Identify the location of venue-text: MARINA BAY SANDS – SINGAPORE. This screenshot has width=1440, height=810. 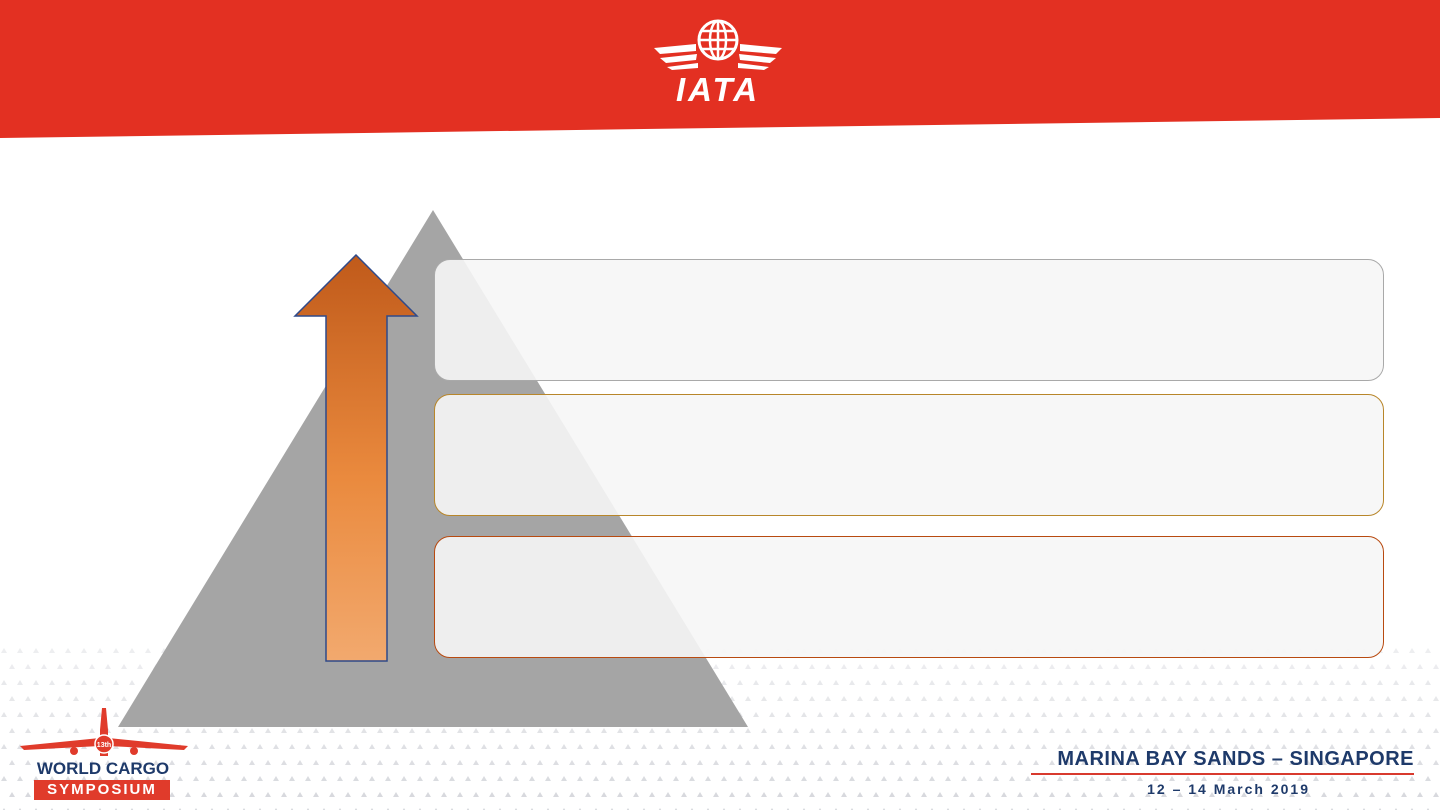
(1235, 759).